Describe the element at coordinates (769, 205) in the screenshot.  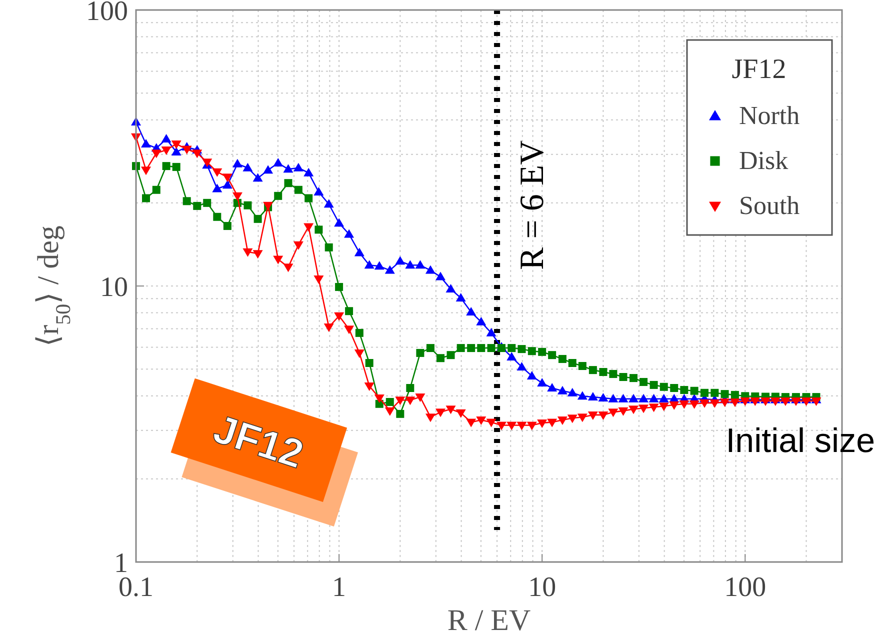
I see `legend-label: South` at that location.